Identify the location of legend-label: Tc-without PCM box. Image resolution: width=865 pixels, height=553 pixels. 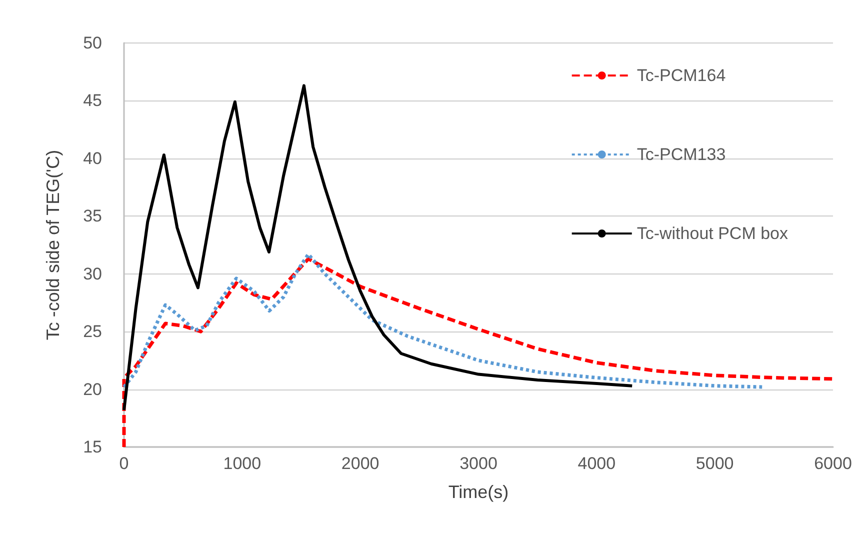
(712, 233).